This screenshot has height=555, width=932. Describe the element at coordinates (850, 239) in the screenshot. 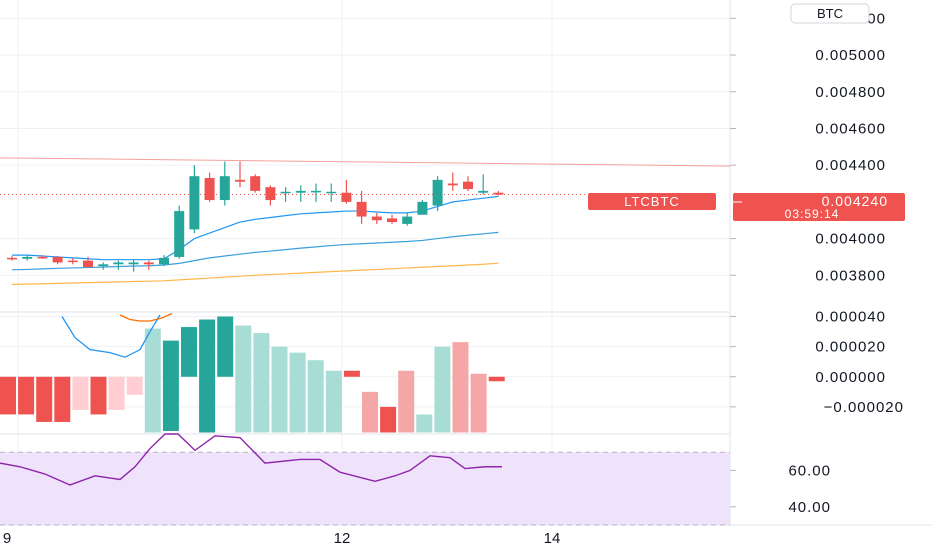

I see `price-axis-label: 0.004000` at that location.